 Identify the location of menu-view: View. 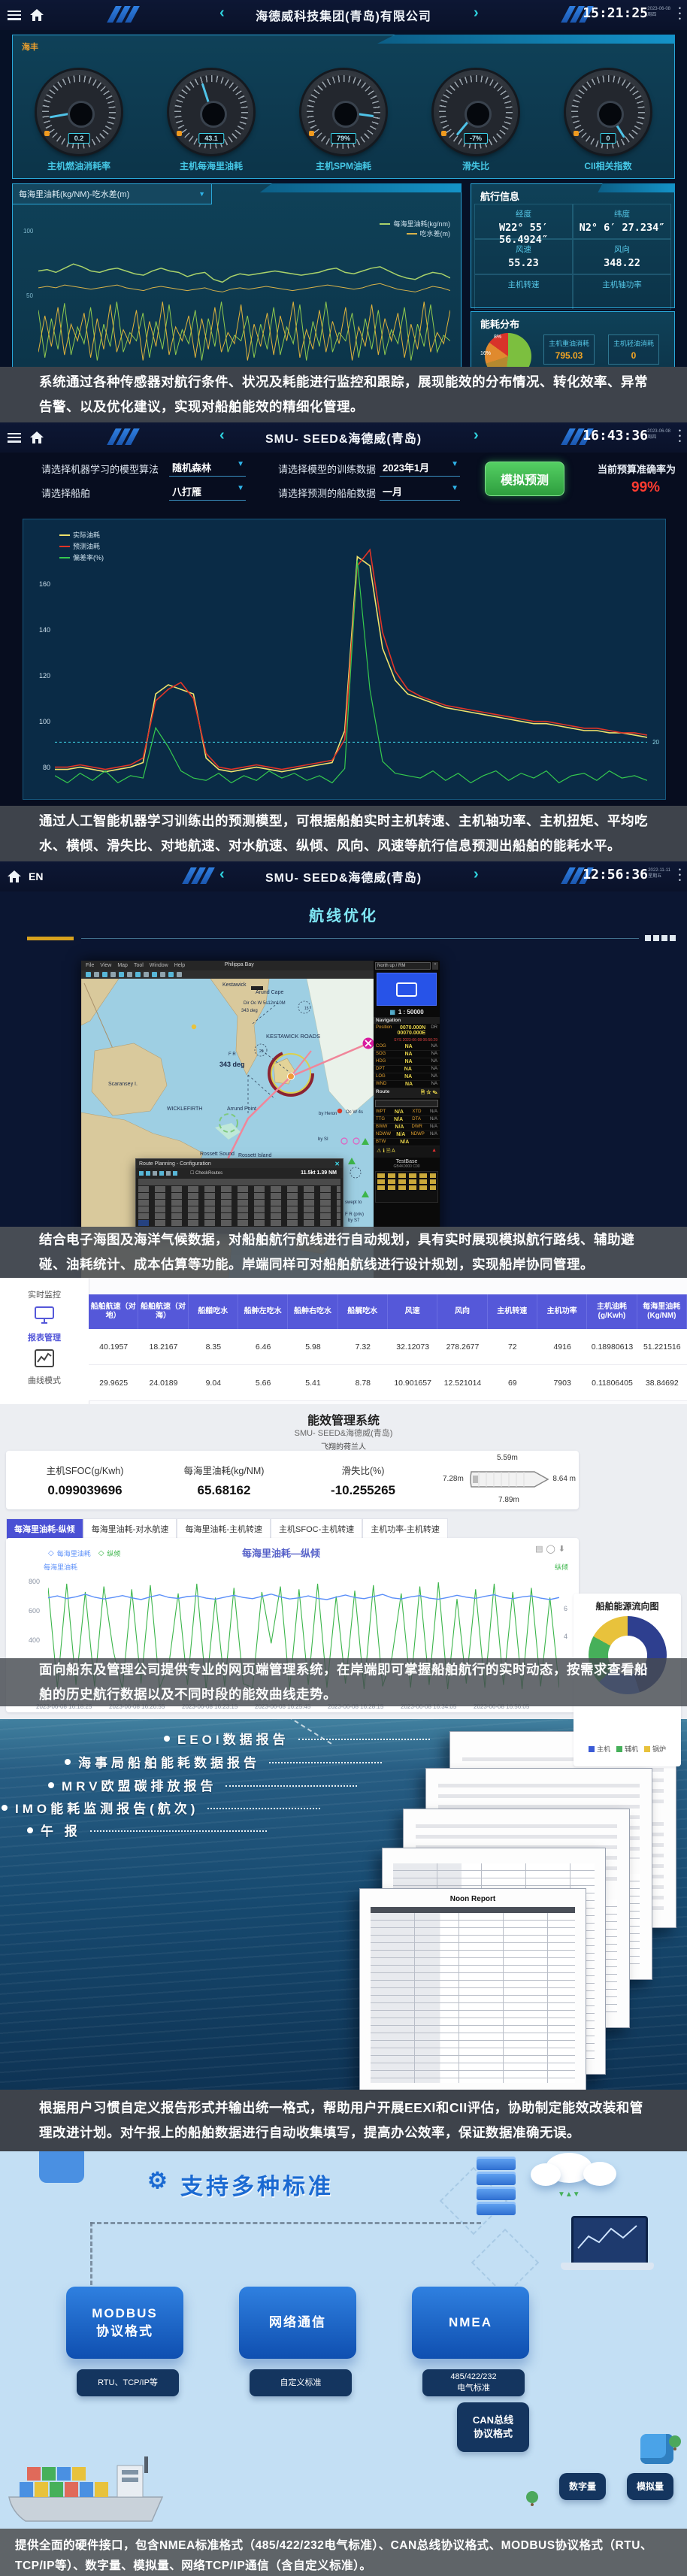
(106, 965).